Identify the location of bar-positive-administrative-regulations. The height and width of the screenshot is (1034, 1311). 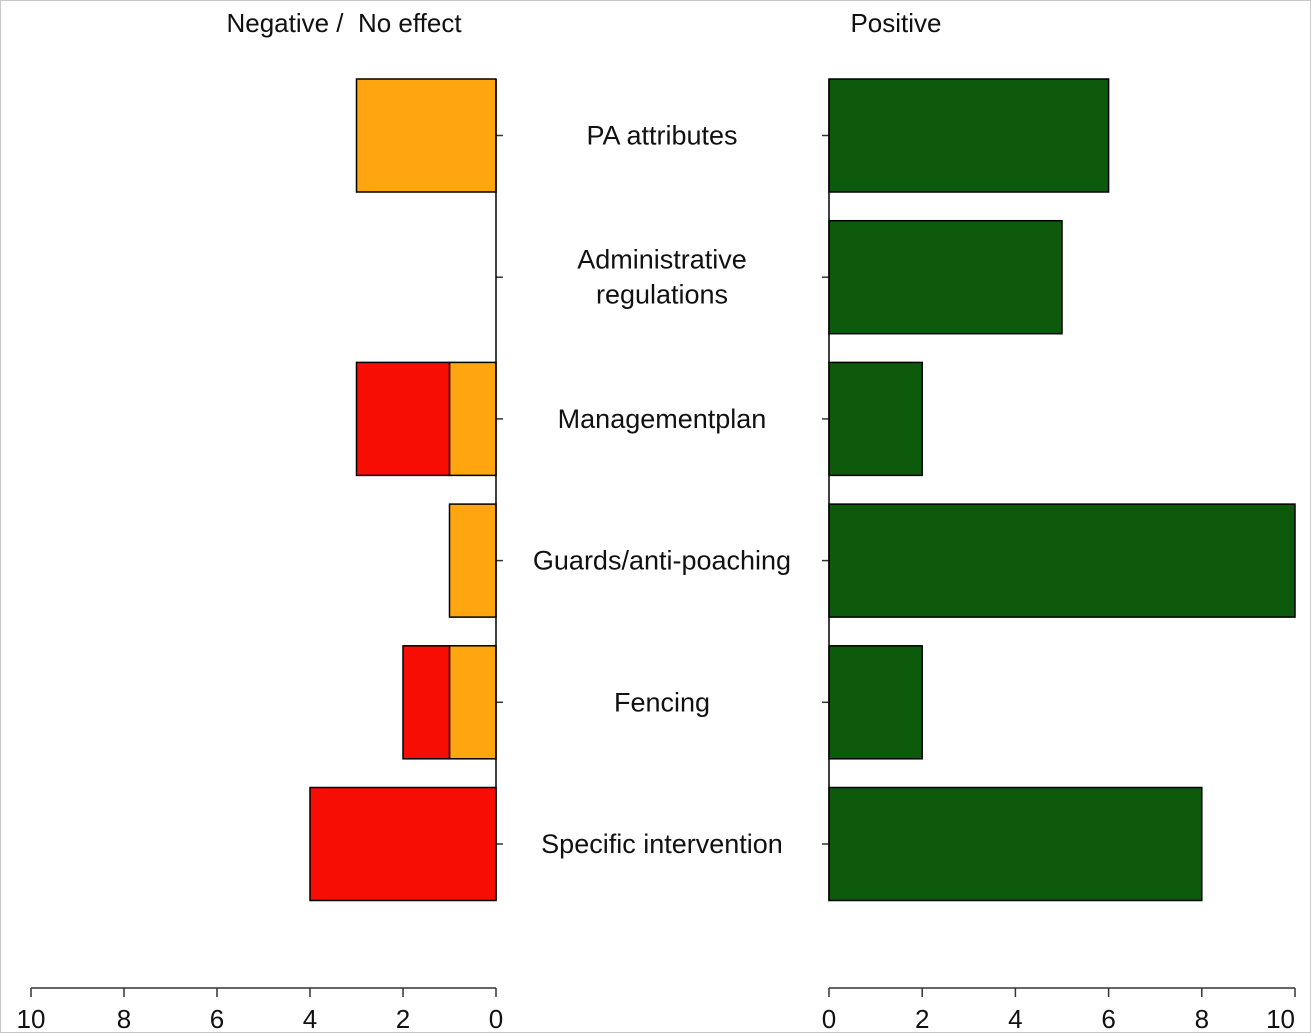
(945, 277).